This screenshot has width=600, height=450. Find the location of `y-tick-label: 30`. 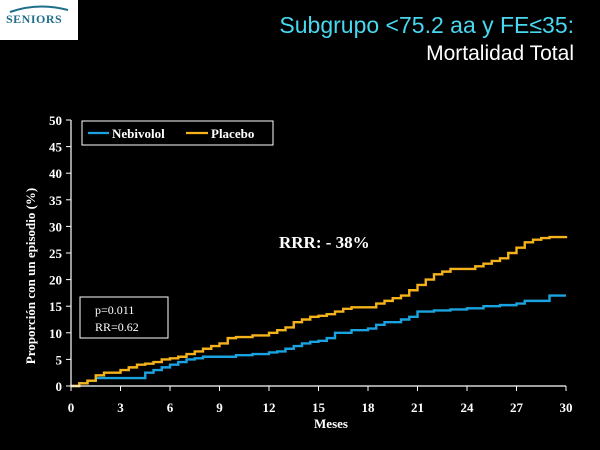

y-tick-label: 30 is located at coordinates (55, 226).